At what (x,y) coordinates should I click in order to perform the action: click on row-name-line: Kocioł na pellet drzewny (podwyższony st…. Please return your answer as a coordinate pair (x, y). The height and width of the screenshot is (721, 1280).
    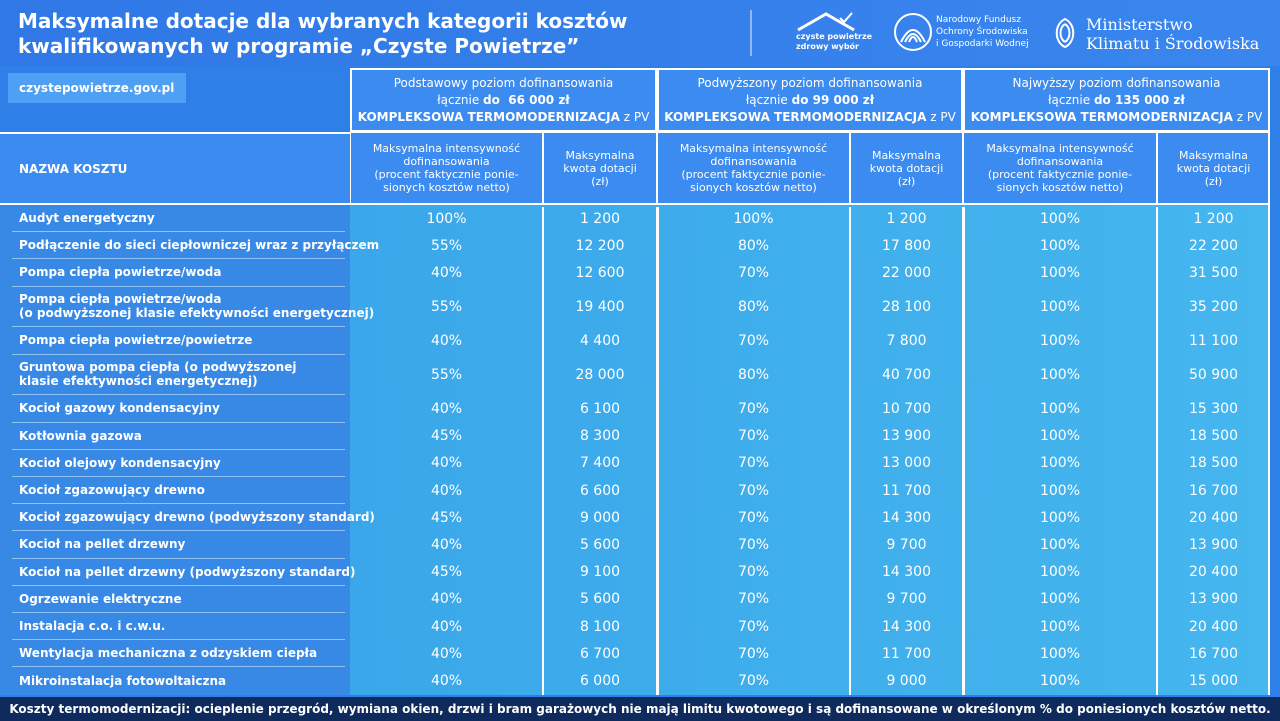
    Looking at the image, I should click on (187, 571).